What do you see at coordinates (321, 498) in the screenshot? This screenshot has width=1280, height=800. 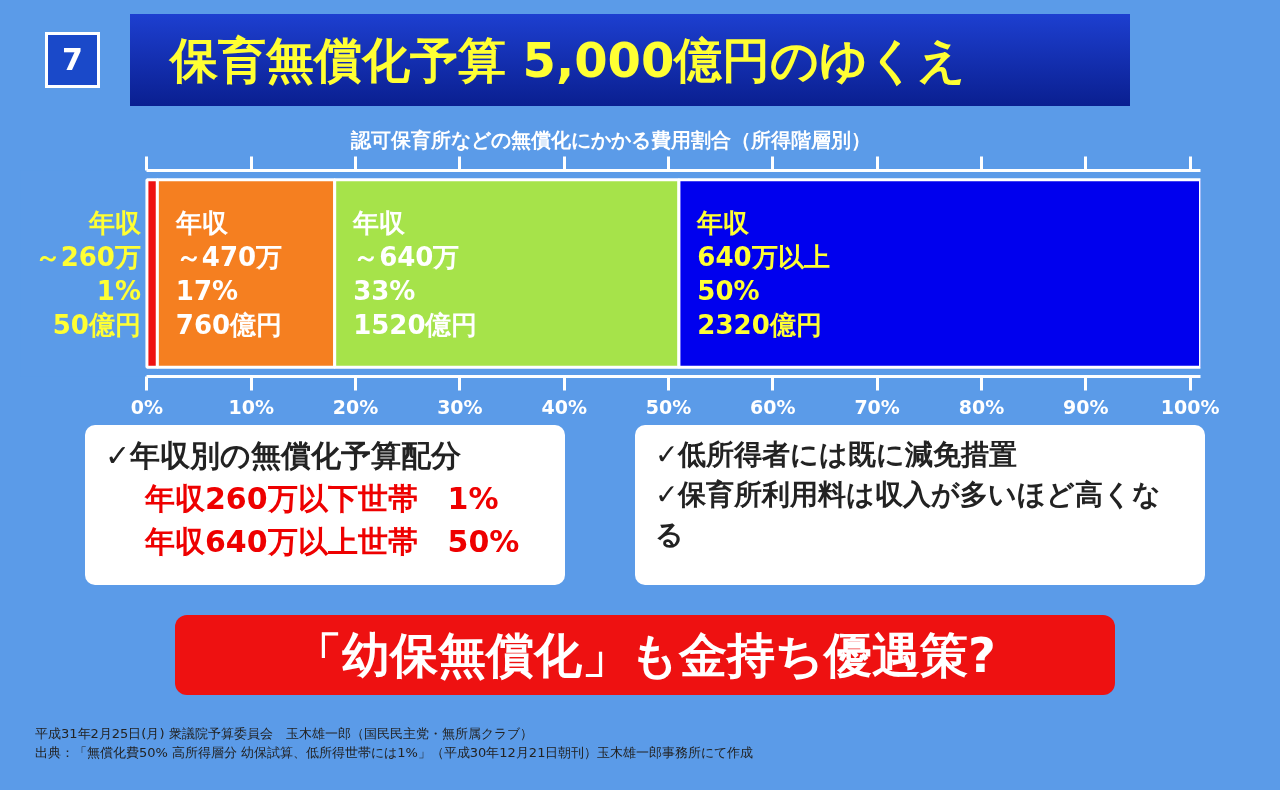 I see `text: 年収260万以下世帯 1%` at bounding box center [321, 498].